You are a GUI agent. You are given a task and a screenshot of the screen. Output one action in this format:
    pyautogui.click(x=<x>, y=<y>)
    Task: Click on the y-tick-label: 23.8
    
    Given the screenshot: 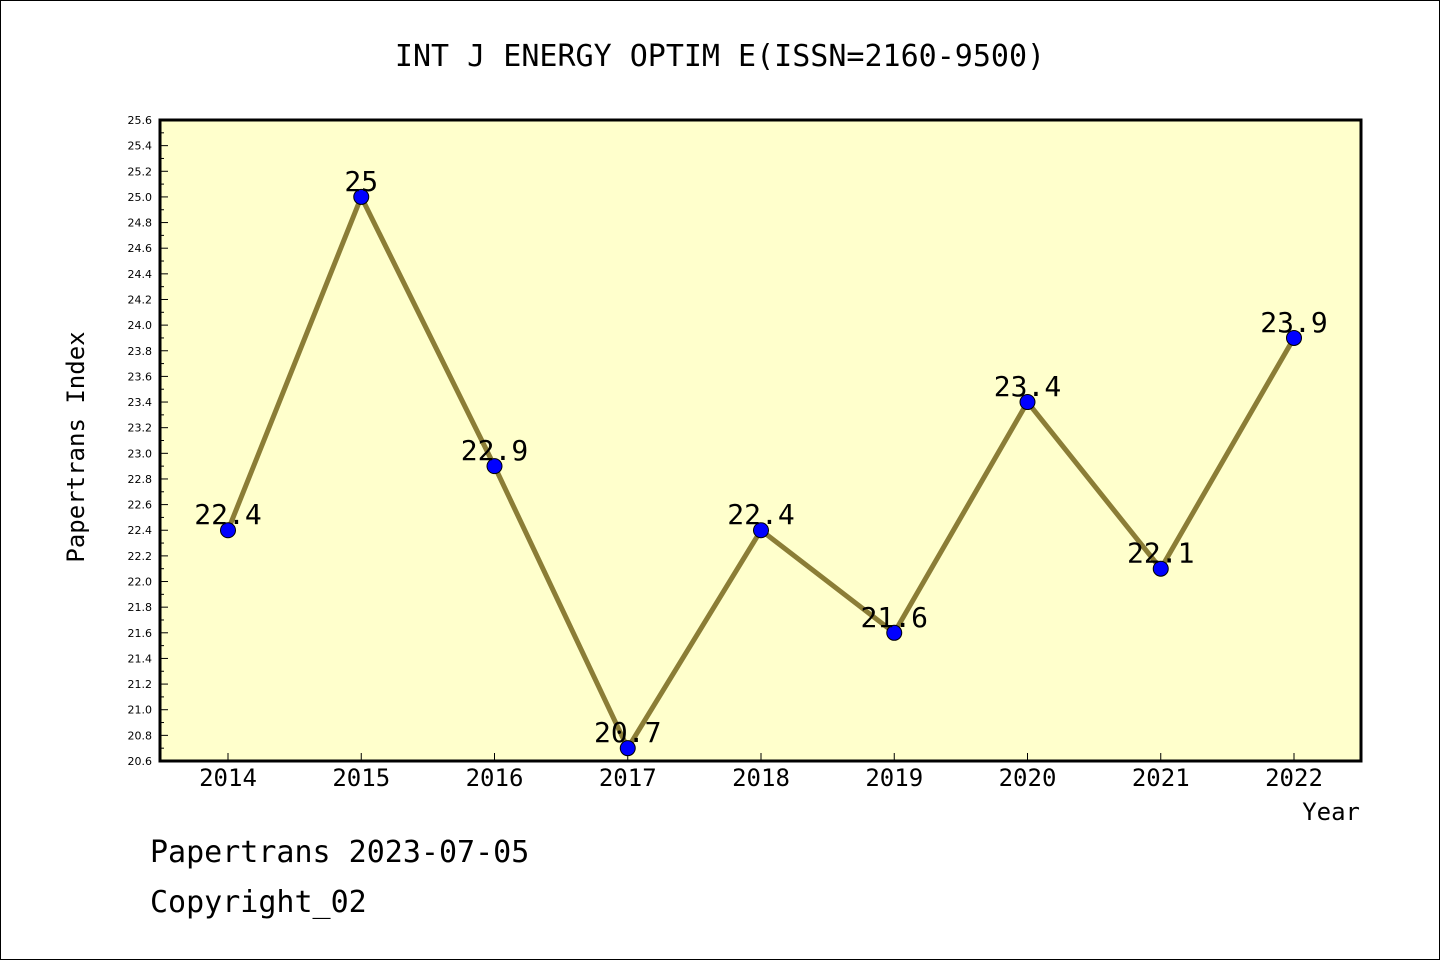 What is the action you would take?
    pyautogui.click(x=140, y=351)
    